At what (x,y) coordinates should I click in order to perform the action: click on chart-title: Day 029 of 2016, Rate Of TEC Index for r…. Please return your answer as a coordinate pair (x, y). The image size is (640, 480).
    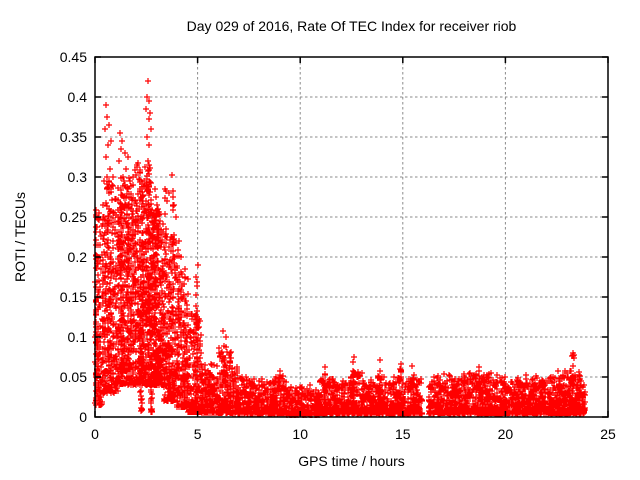
    Looking at the image, I should click on (352, 26).